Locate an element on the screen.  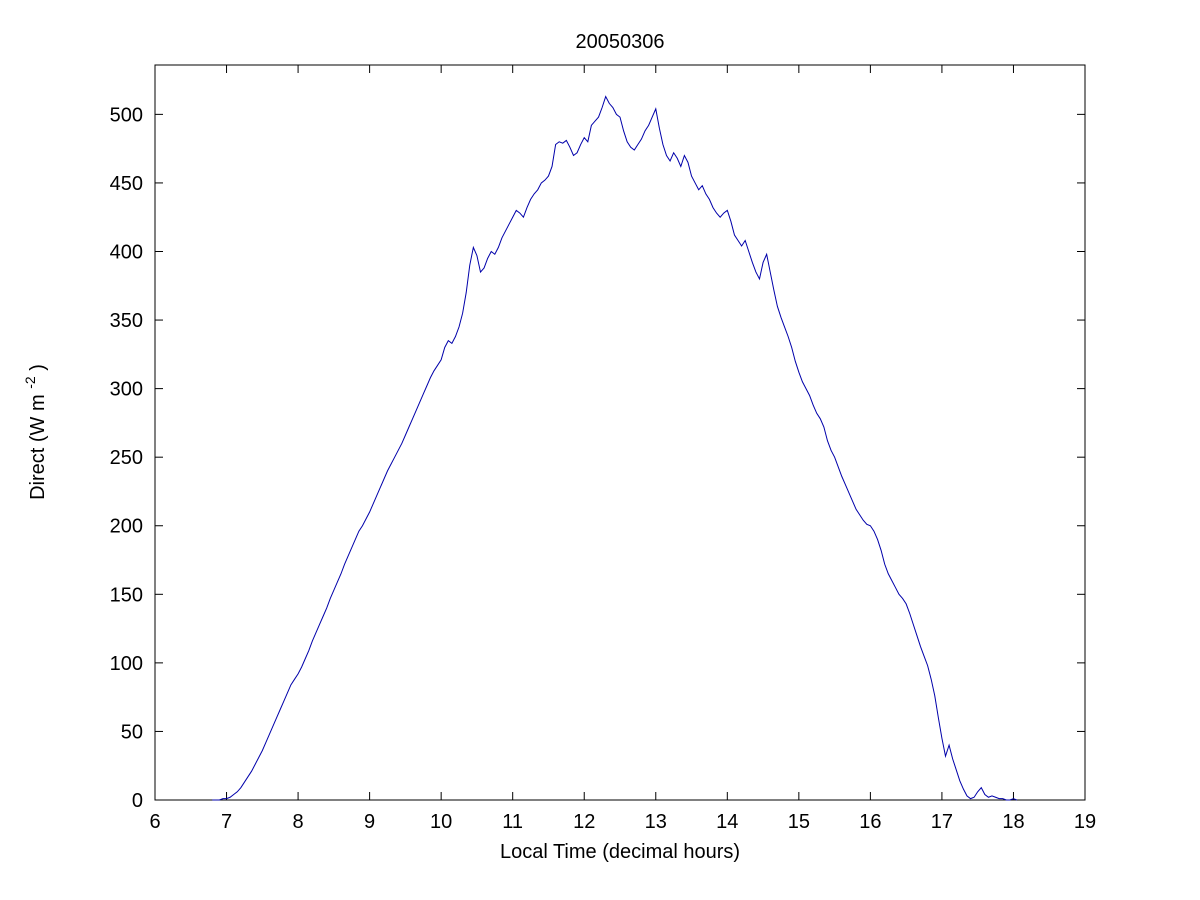
x-axis-label: Local Time (decimal hours) is located at coordinates (620, 852).